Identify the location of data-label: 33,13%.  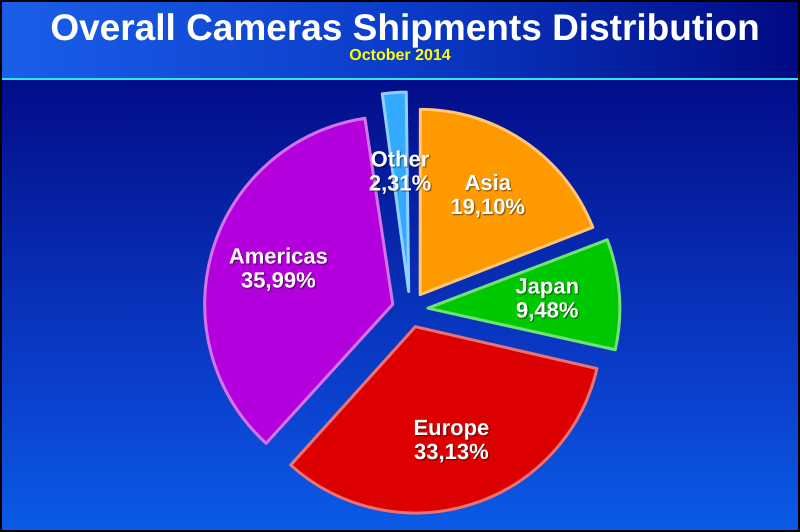
(451, 451).